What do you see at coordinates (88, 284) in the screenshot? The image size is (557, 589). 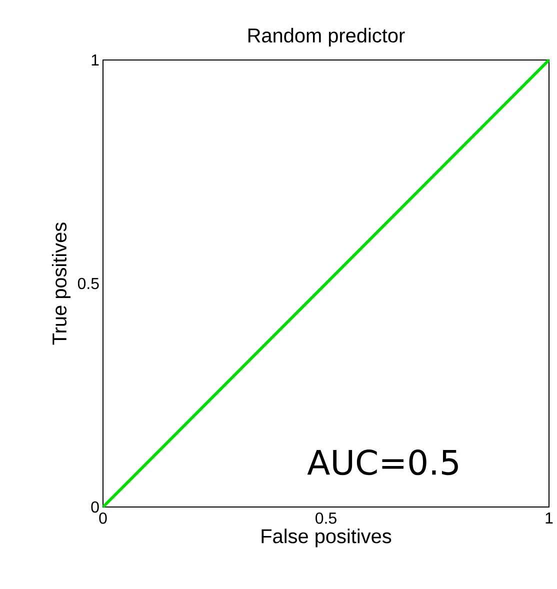 I see `y-tick-label: 0.5` at bounding box center [88, 284].